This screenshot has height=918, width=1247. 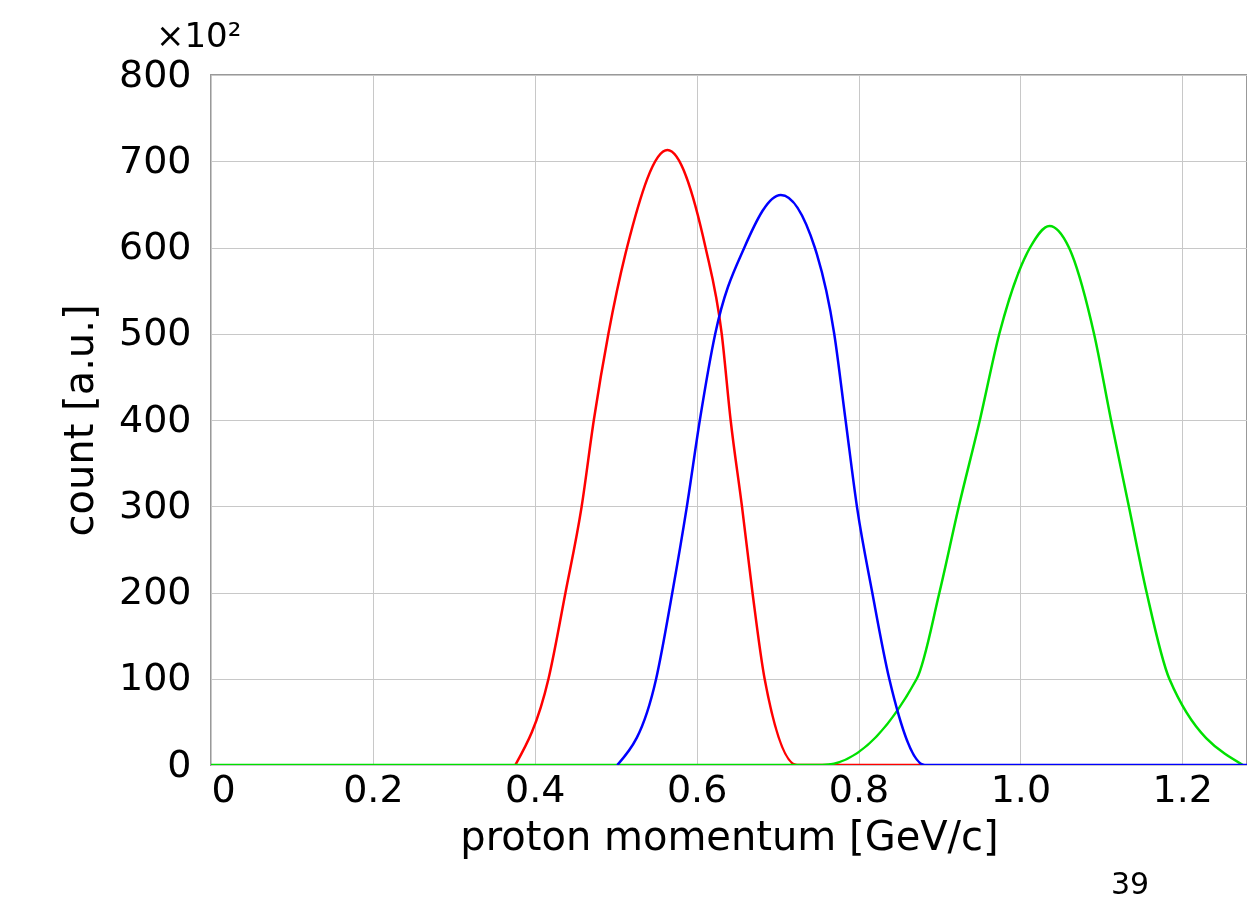 What do you see at coordinates (155, 159) in the screenshot?
I see `y-tick-label: 700` at bounding box center [155, 159].